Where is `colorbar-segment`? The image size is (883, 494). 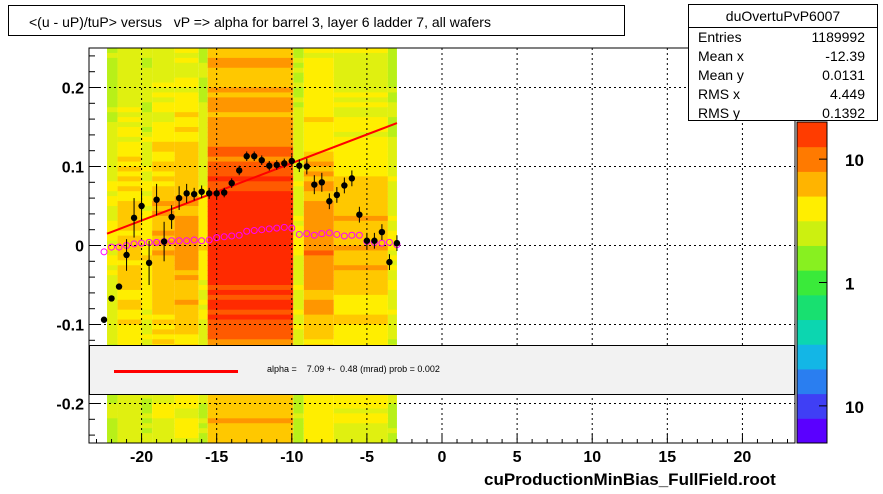
colorbar-segment is located at coordinates (812, 184).